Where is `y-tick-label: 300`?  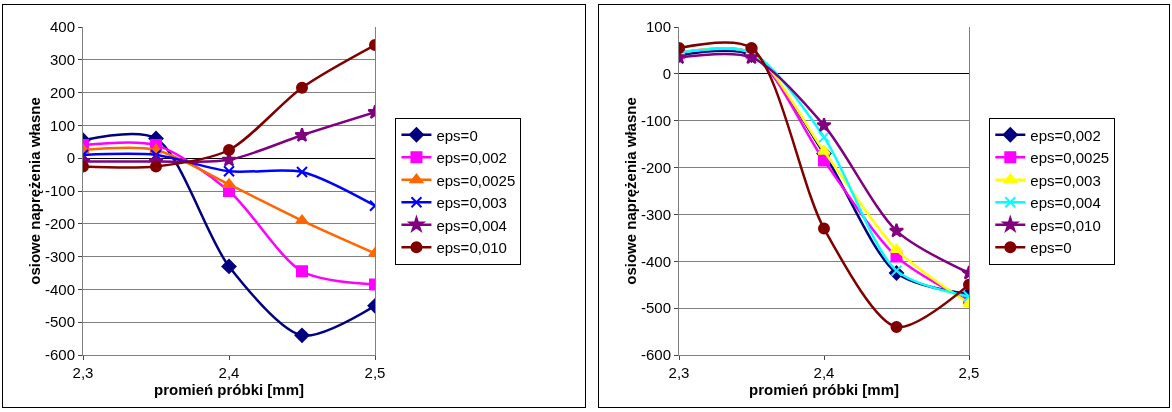 y-tick-label: 300 is located at coordinates (62, 60).